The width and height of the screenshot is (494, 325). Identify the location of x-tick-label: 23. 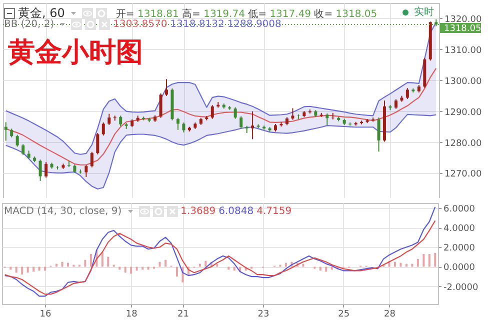
(264, 315).